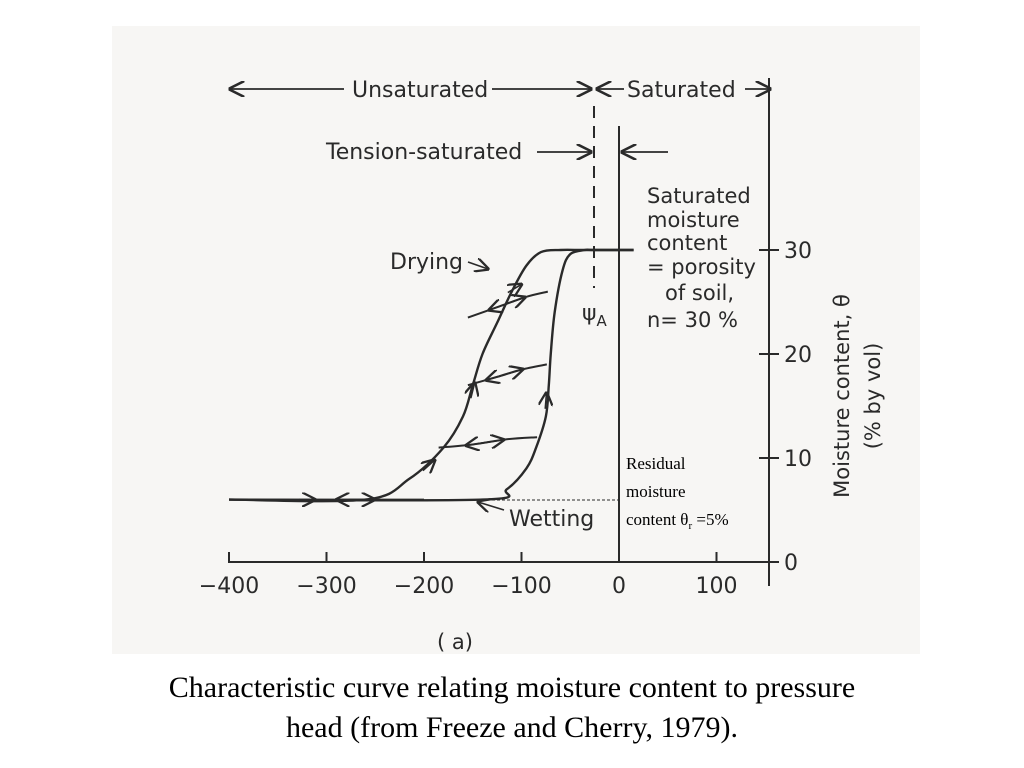  Describe the element at coordinates (420, 90) in the screenshot. I see `unsaturated-label: Unsaturated` at that location.